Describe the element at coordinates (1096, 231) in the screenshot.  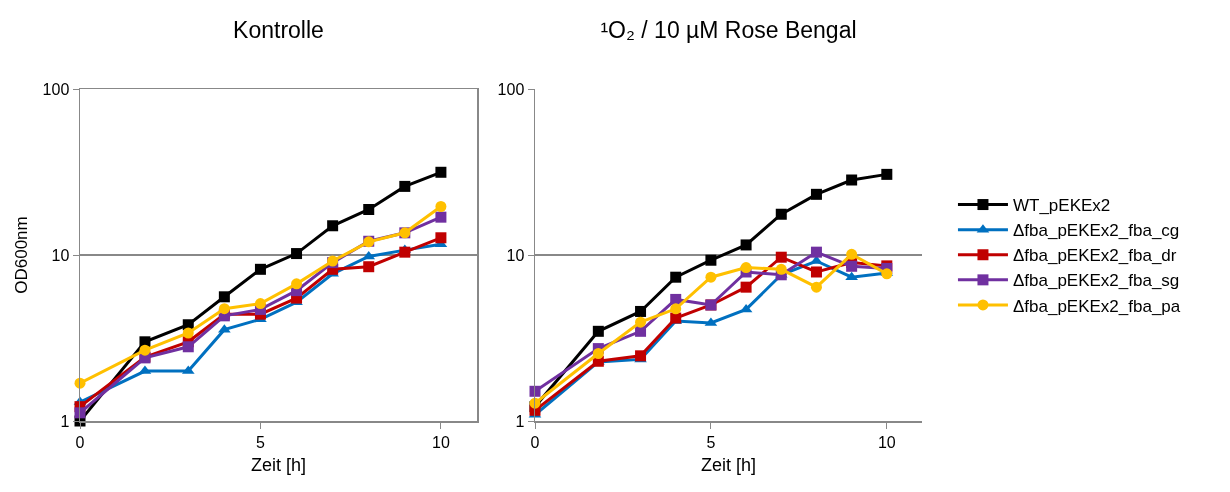
I see `legend-label: Δfba_pEKEx2_fba_cg` at that location.